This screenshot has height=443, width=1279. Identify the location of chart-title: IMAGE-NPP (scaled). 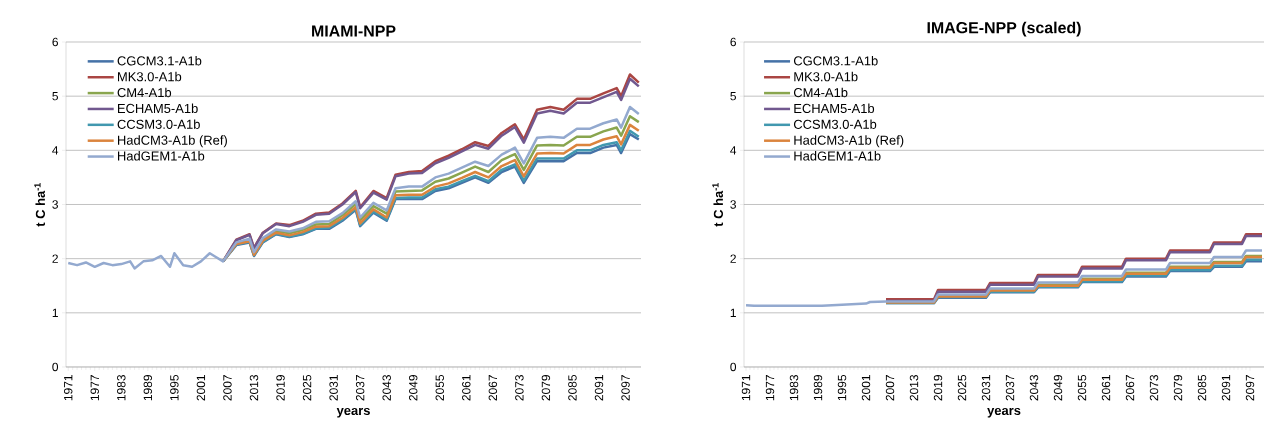
(1004, 29).